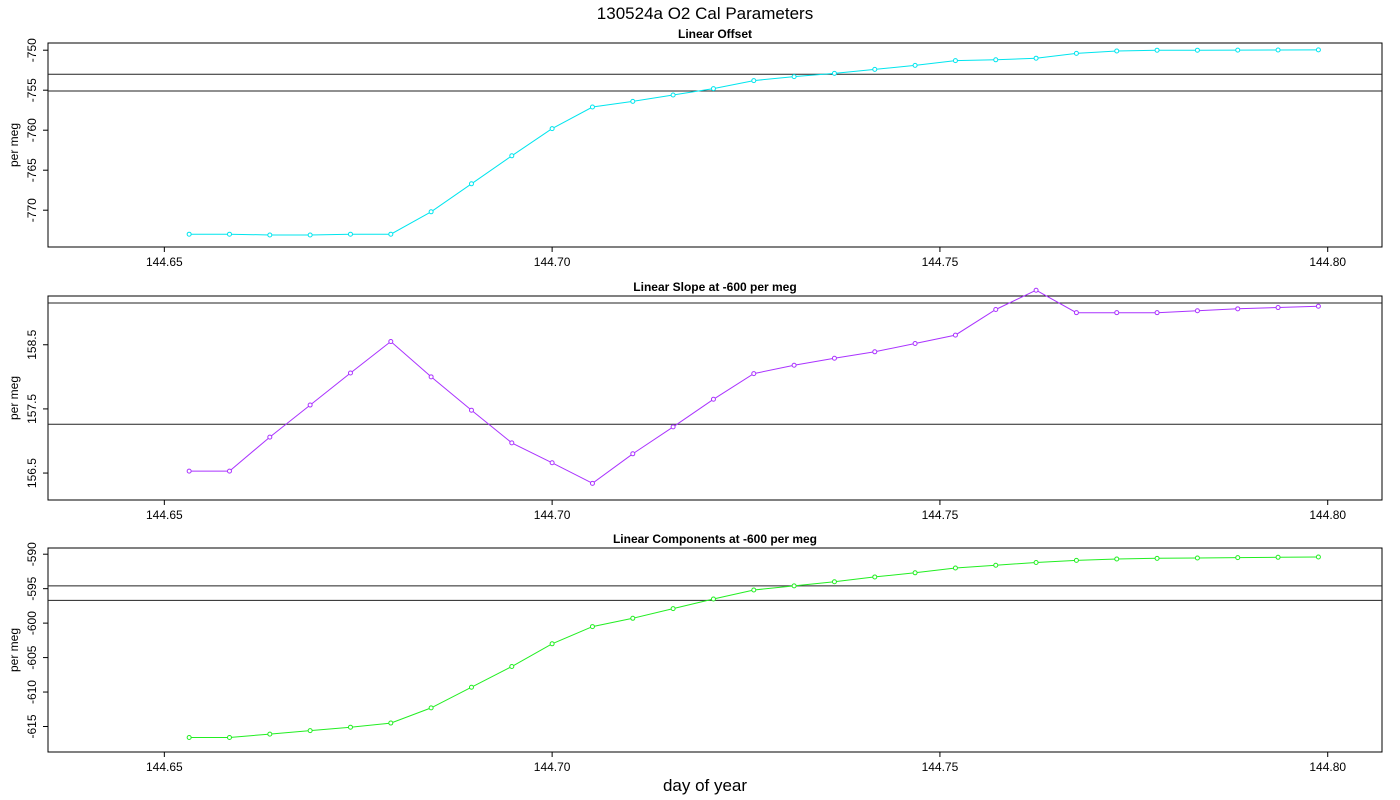 The height and width of the screenshot is (800, 1400). What do you see at coordinates (32, 726) in the screenshot?
I see `y-tick-label: -615` at bounding box center [32, 726].